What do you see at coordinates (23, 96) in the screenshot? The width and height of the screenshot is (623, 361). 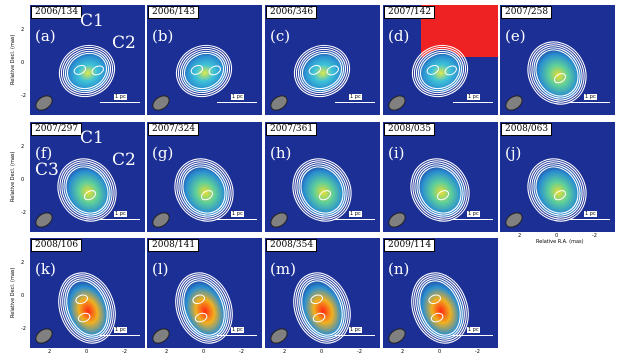 I see `y-tick-label: -2` at bounding box center [23, 96].